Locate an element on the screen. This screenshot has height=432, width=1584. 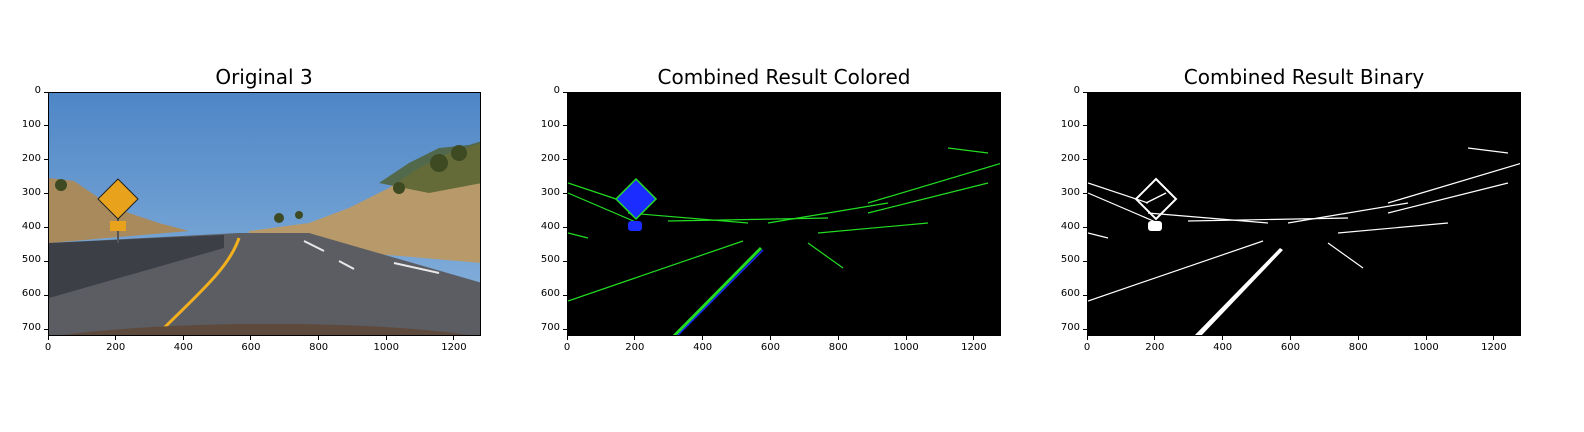
panel-title: Combined Result Colored is located at coordinates (784, 77).